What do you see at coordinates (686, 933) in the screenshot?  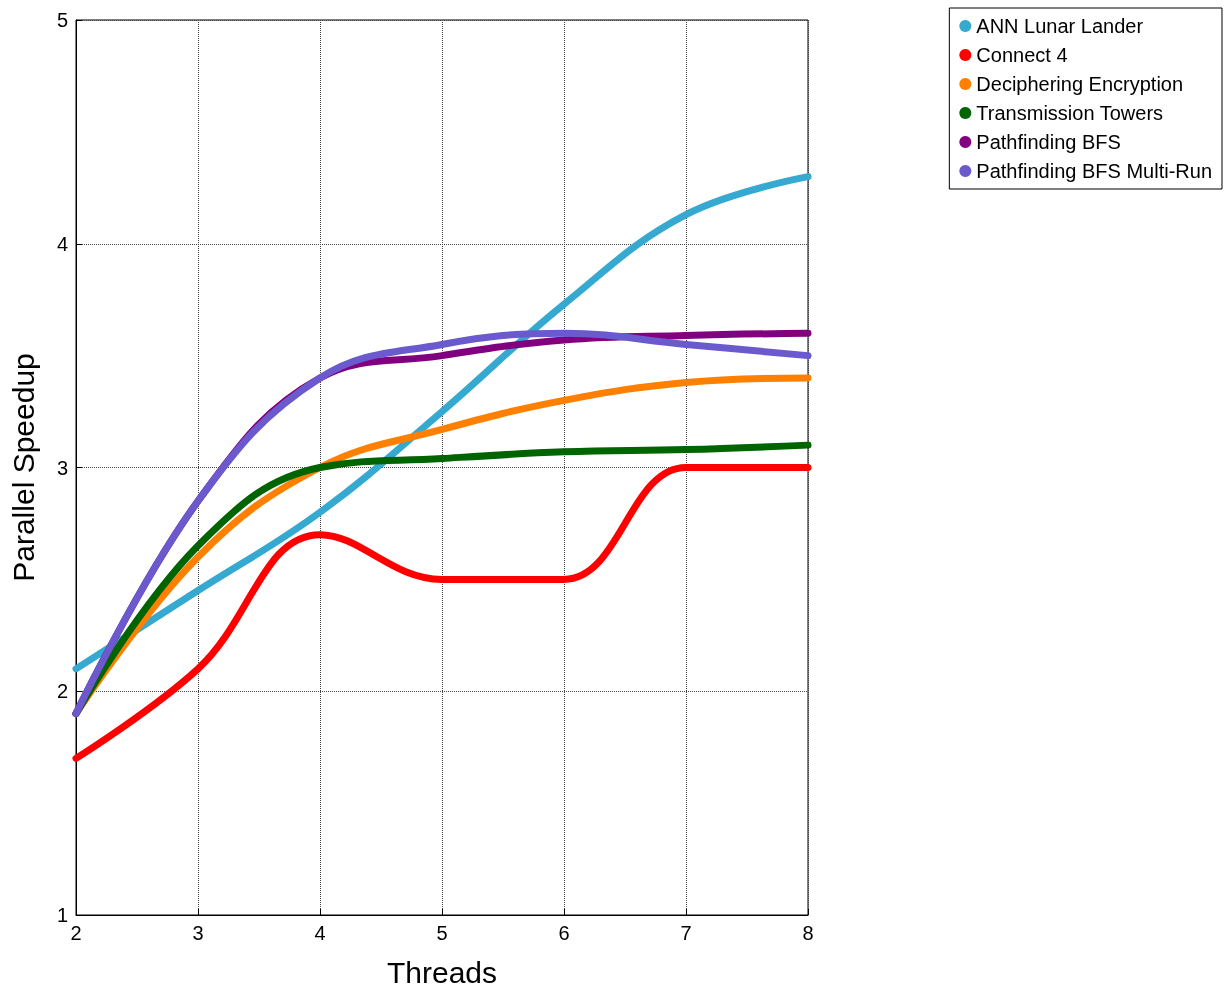 I see `x-tick-label: 7` at bounding box center [686, 933].